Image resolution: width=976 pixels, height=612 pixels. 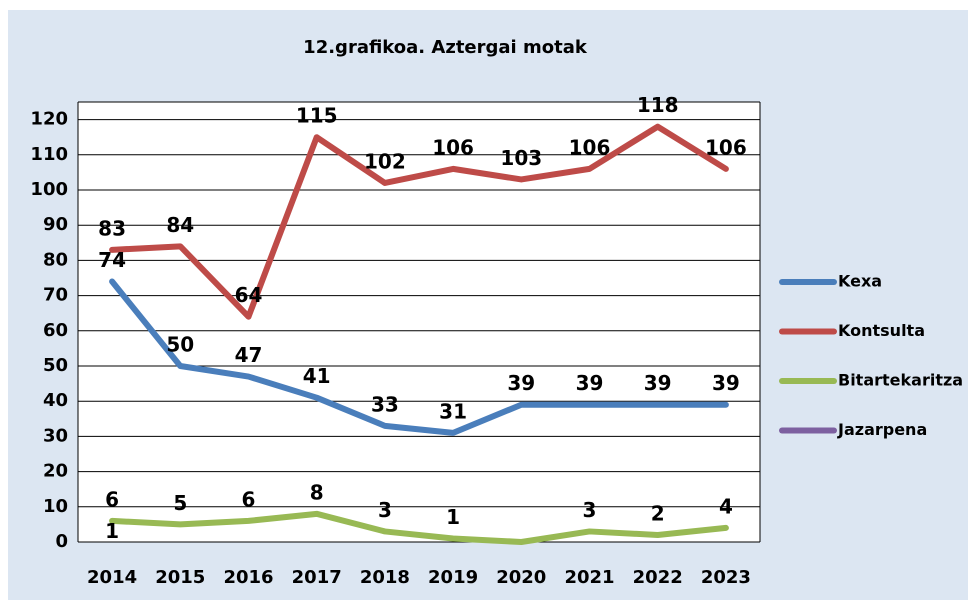 What do you see at coordinates (385, 577) in the screenshot?
I see `x-tick-label: 2018` at bounding box center [385, 577].